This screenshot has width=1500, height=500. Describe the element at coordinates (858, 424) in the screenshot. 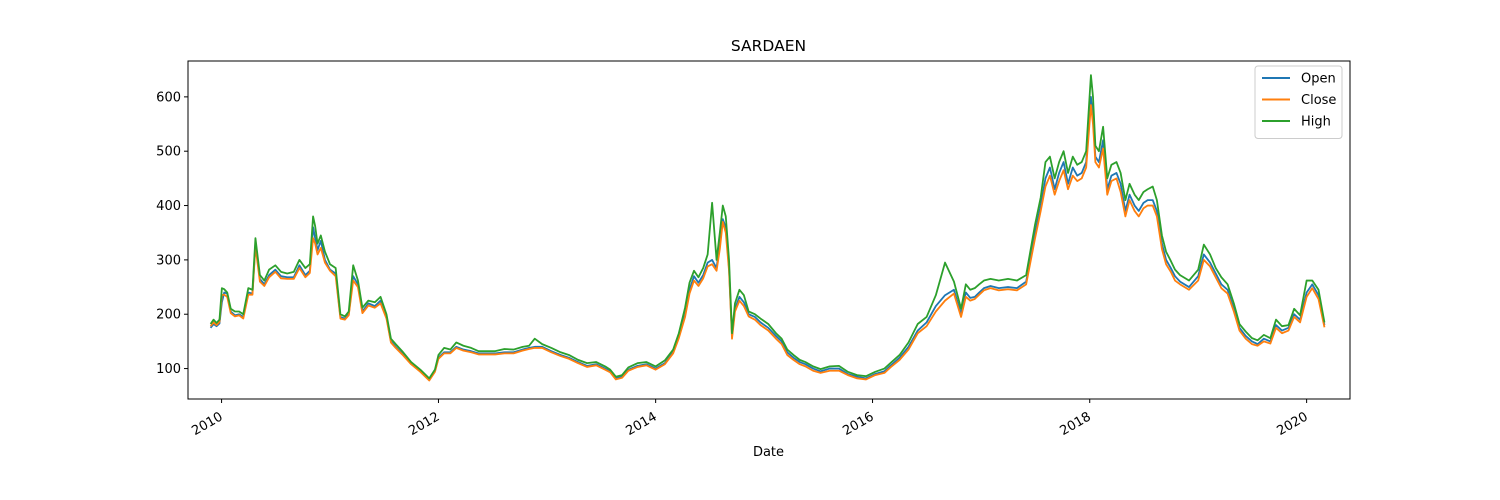

I see `x-tick-label: 2016` at that location.